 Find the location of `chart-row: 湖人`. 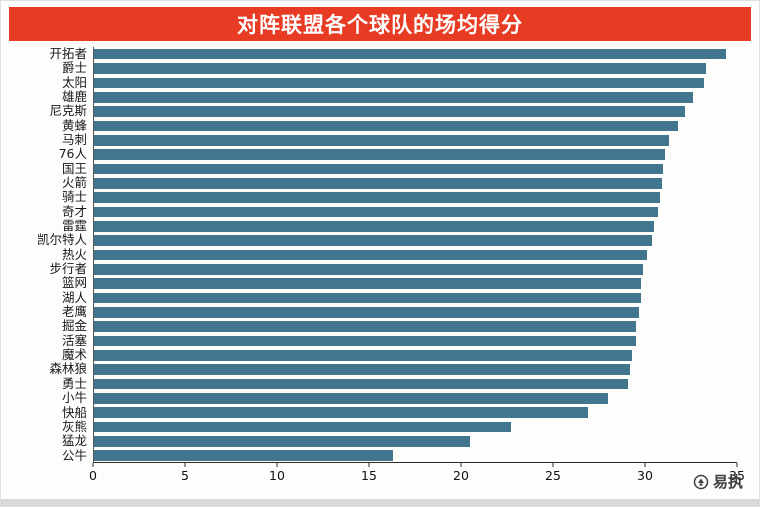

chart-row: 湖人 is located at coordinates (374, 298).